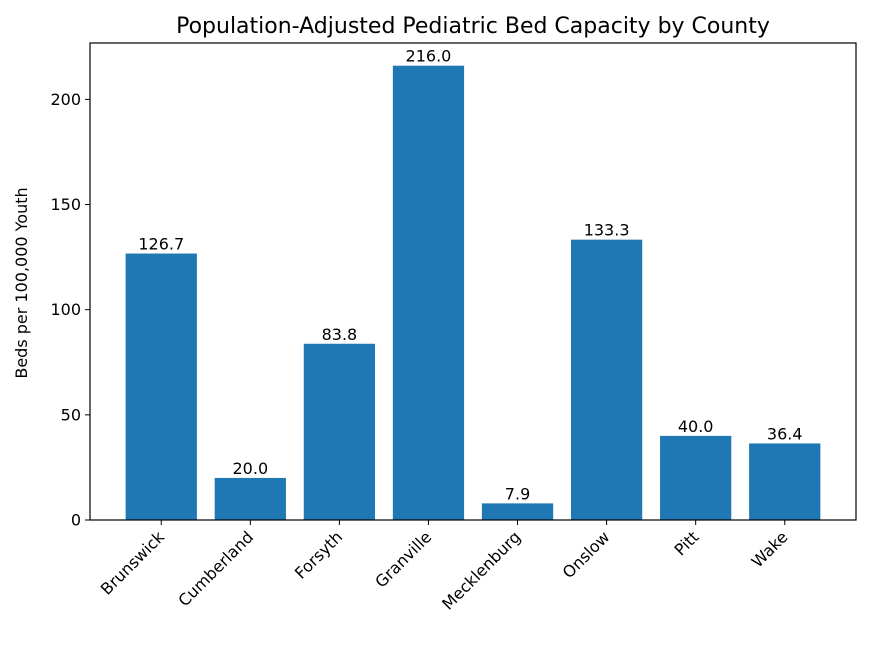  Describe the element at coordinates (686, 543) in the screenshot. I see `x-tick-label-pitt: Pitt` at that location.